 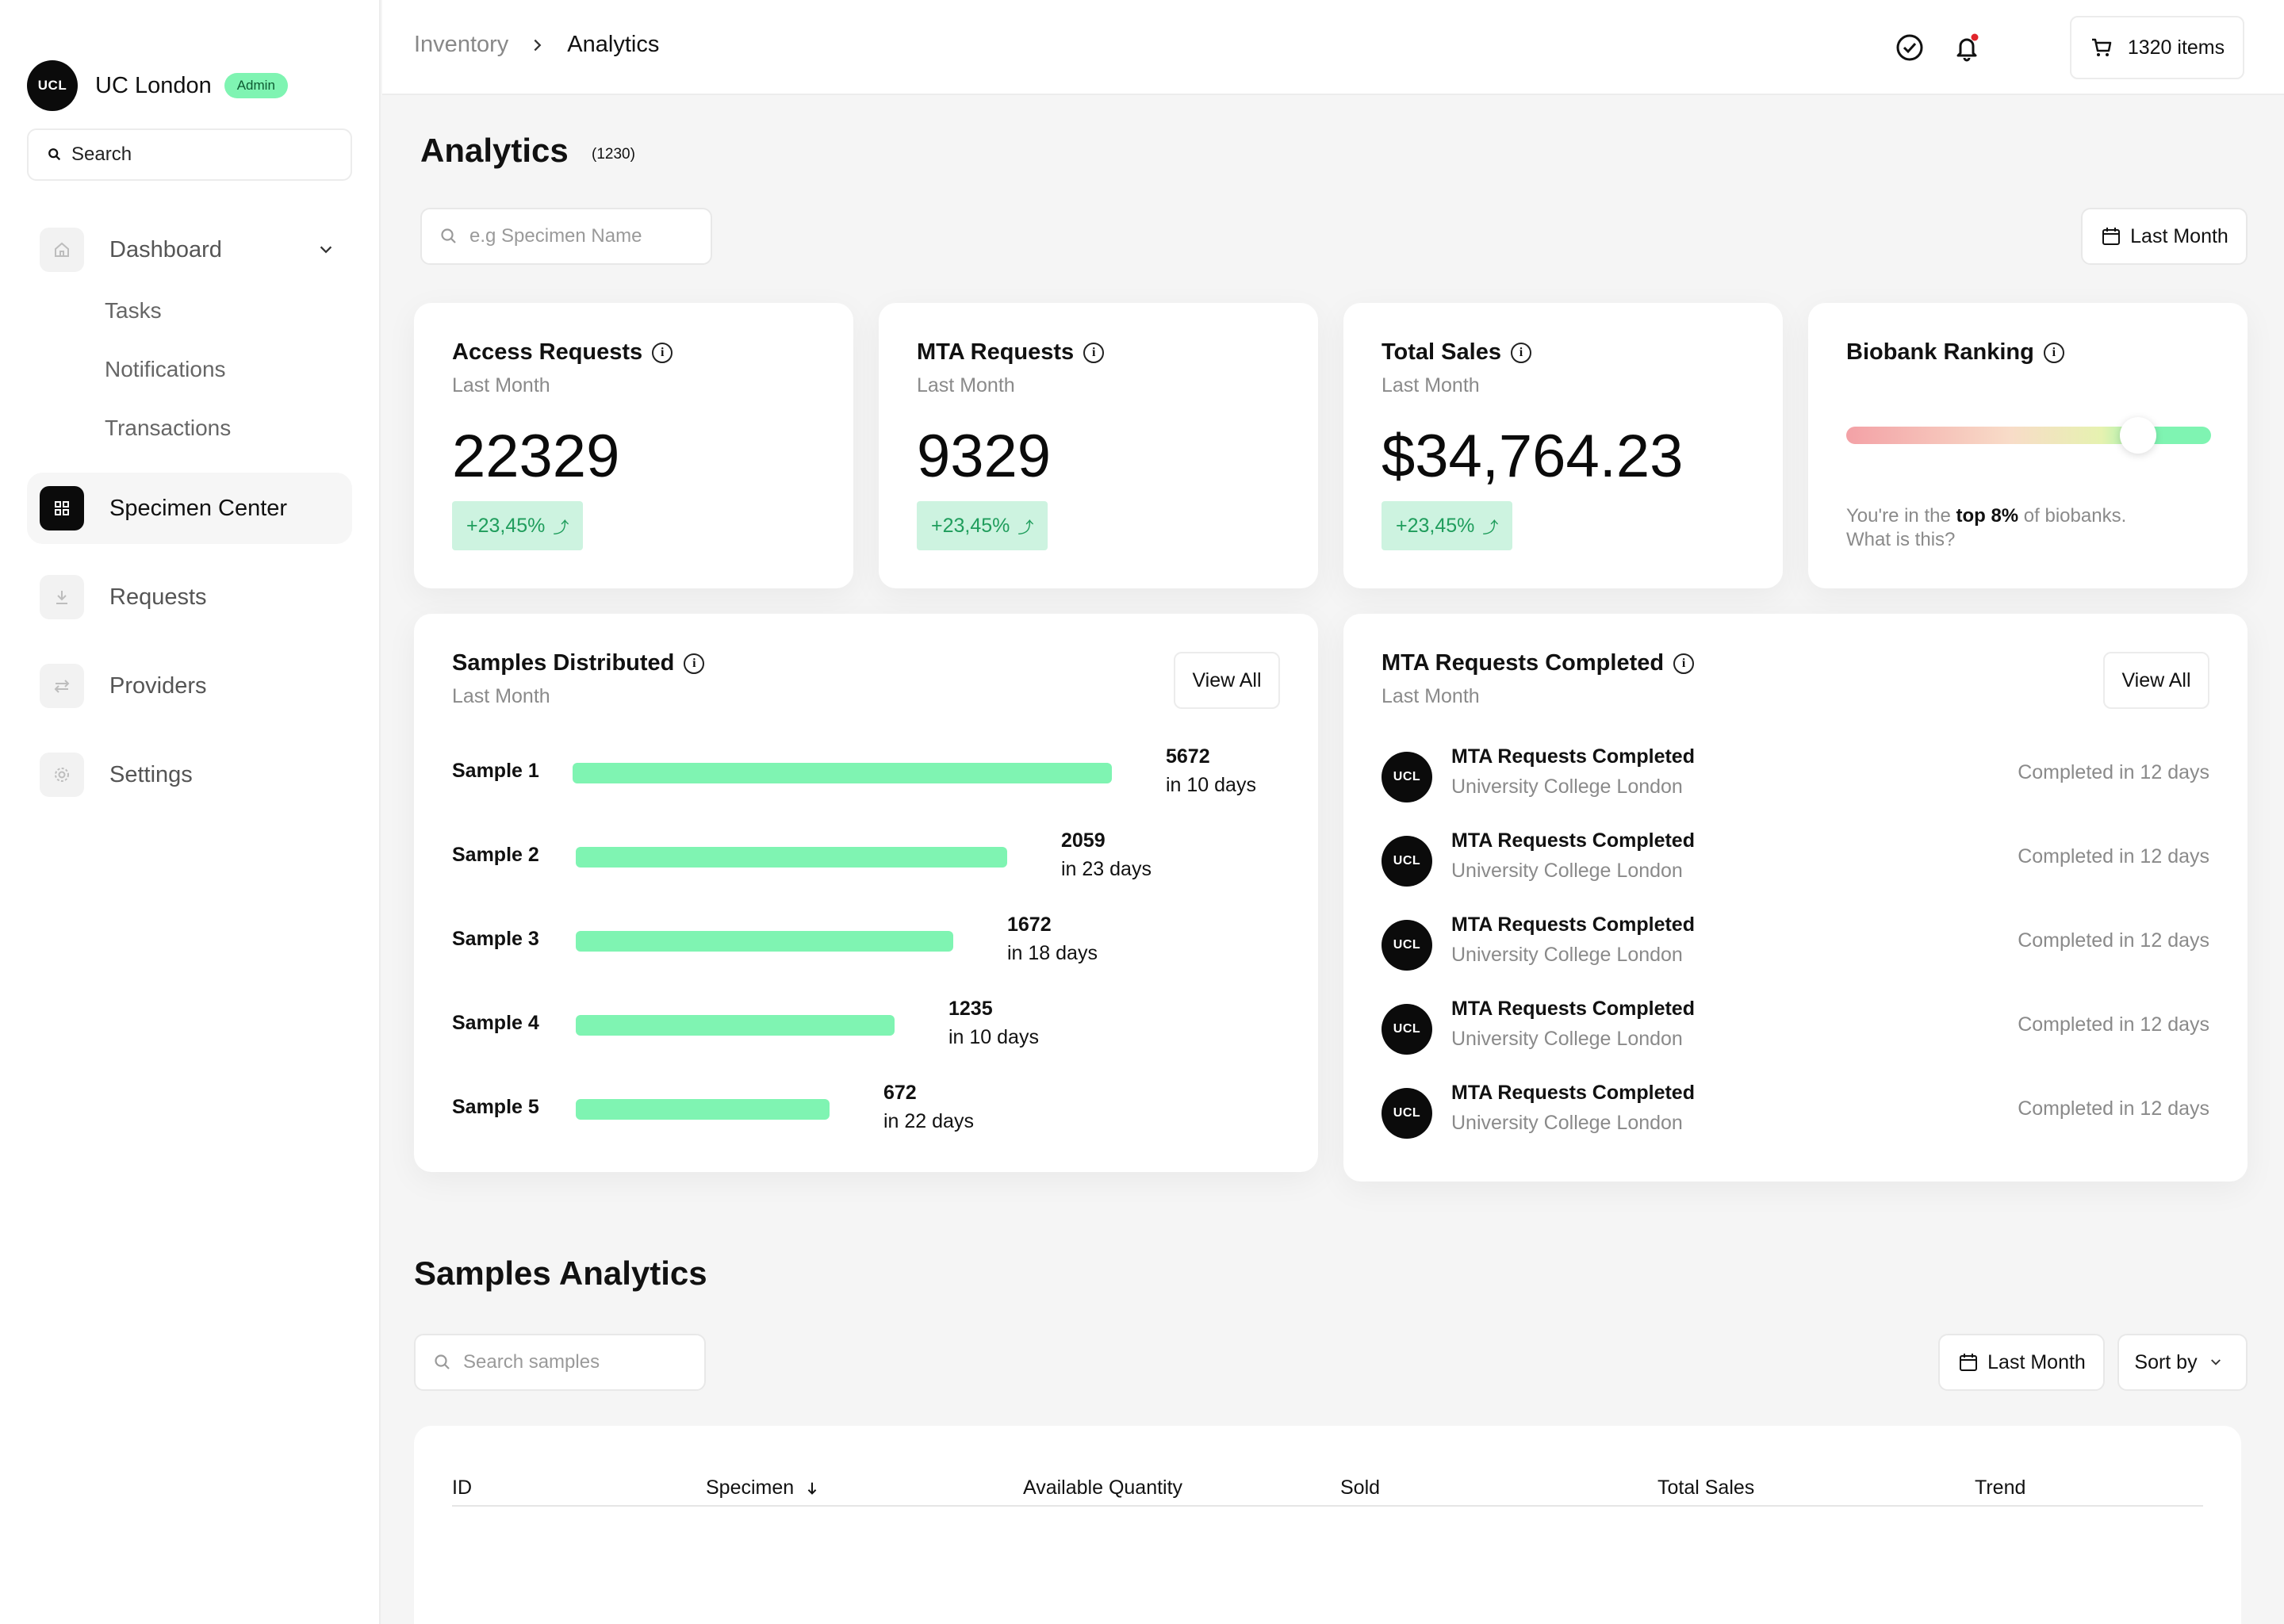 What do you see at coordinates (461, 44) in the screenshot?
I see `breadcrumb-inventory: Inventory` at bounding box center [461, 44].